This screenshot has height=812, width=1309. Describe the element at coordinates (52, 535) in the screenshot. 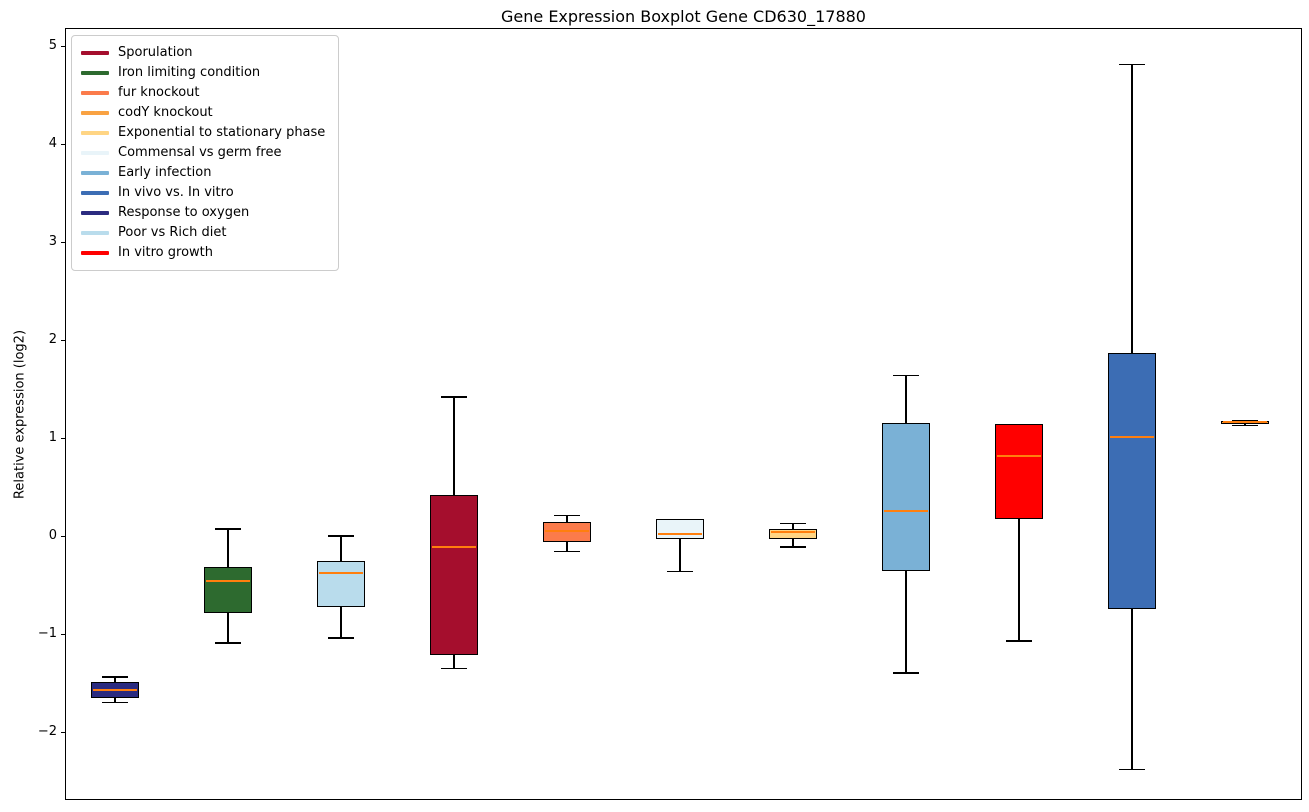

I see `y-tick-label: 0` at that location.